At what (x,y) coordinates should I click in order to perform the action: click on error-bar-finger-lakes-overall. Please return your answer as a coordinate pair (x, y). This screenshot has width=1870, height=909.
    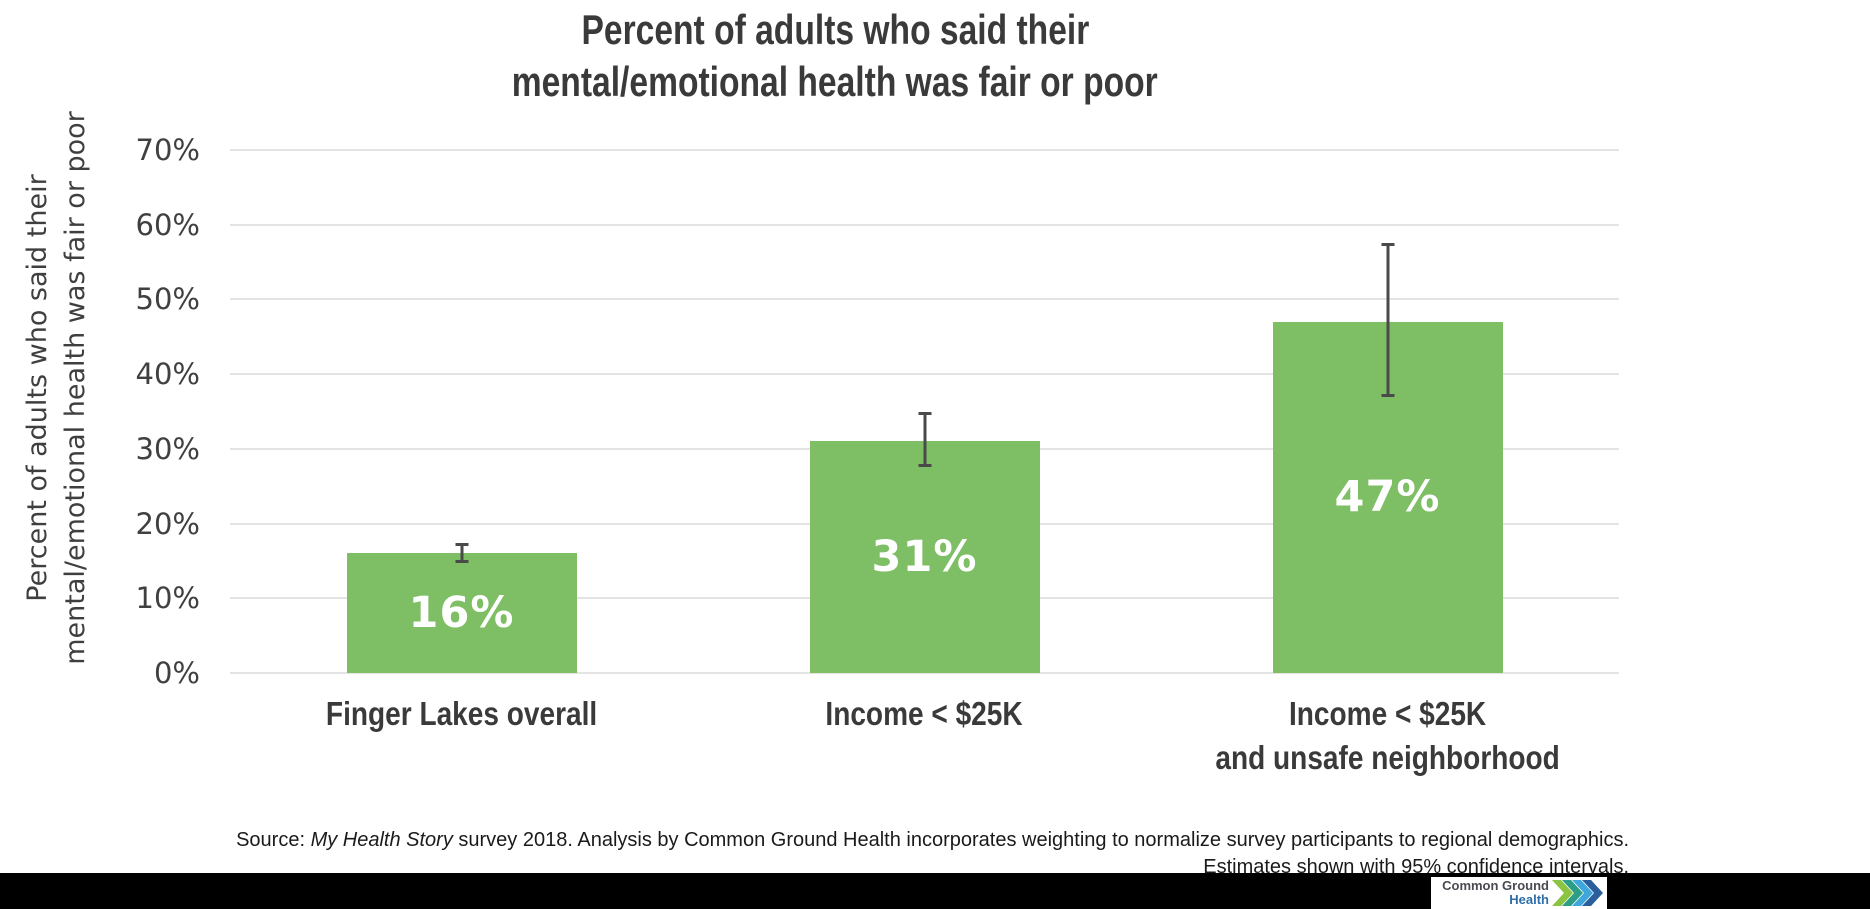
    Looking at the image, I should click on (462, 553).